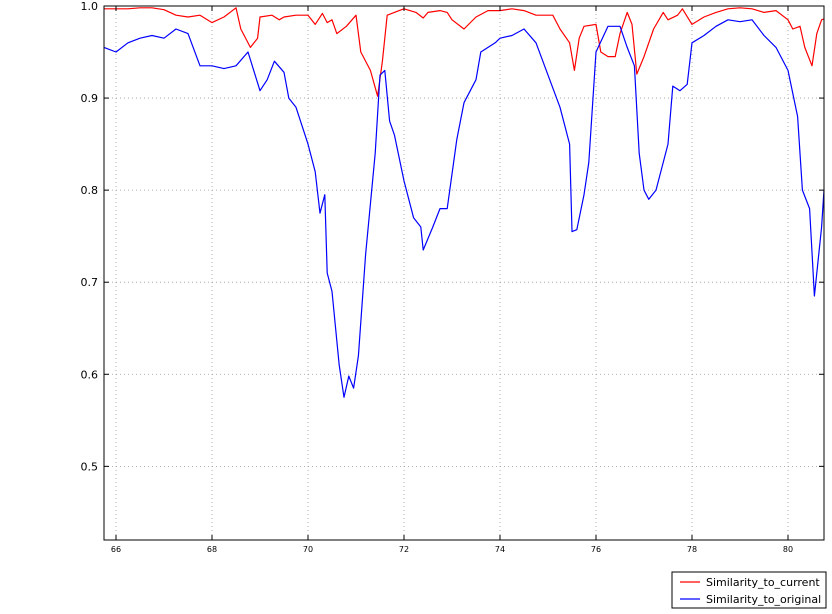 The image size is (832, 614). What do you see at coordinates (116, 549) in the screenshot?
I see `x-tick-label: 66` at bounding box center [116, 549].